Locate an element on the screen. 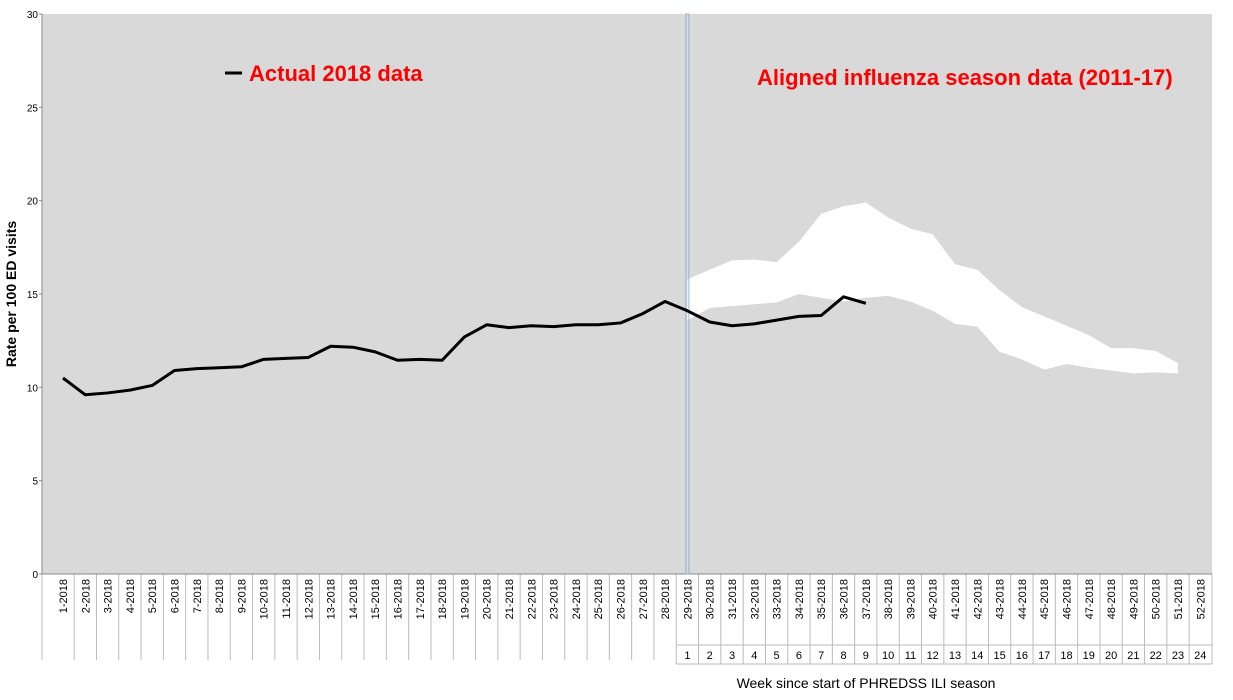 This screenshot has width=1233, height=700. season-week-label: 21 is located at coordinates (1133, 656).